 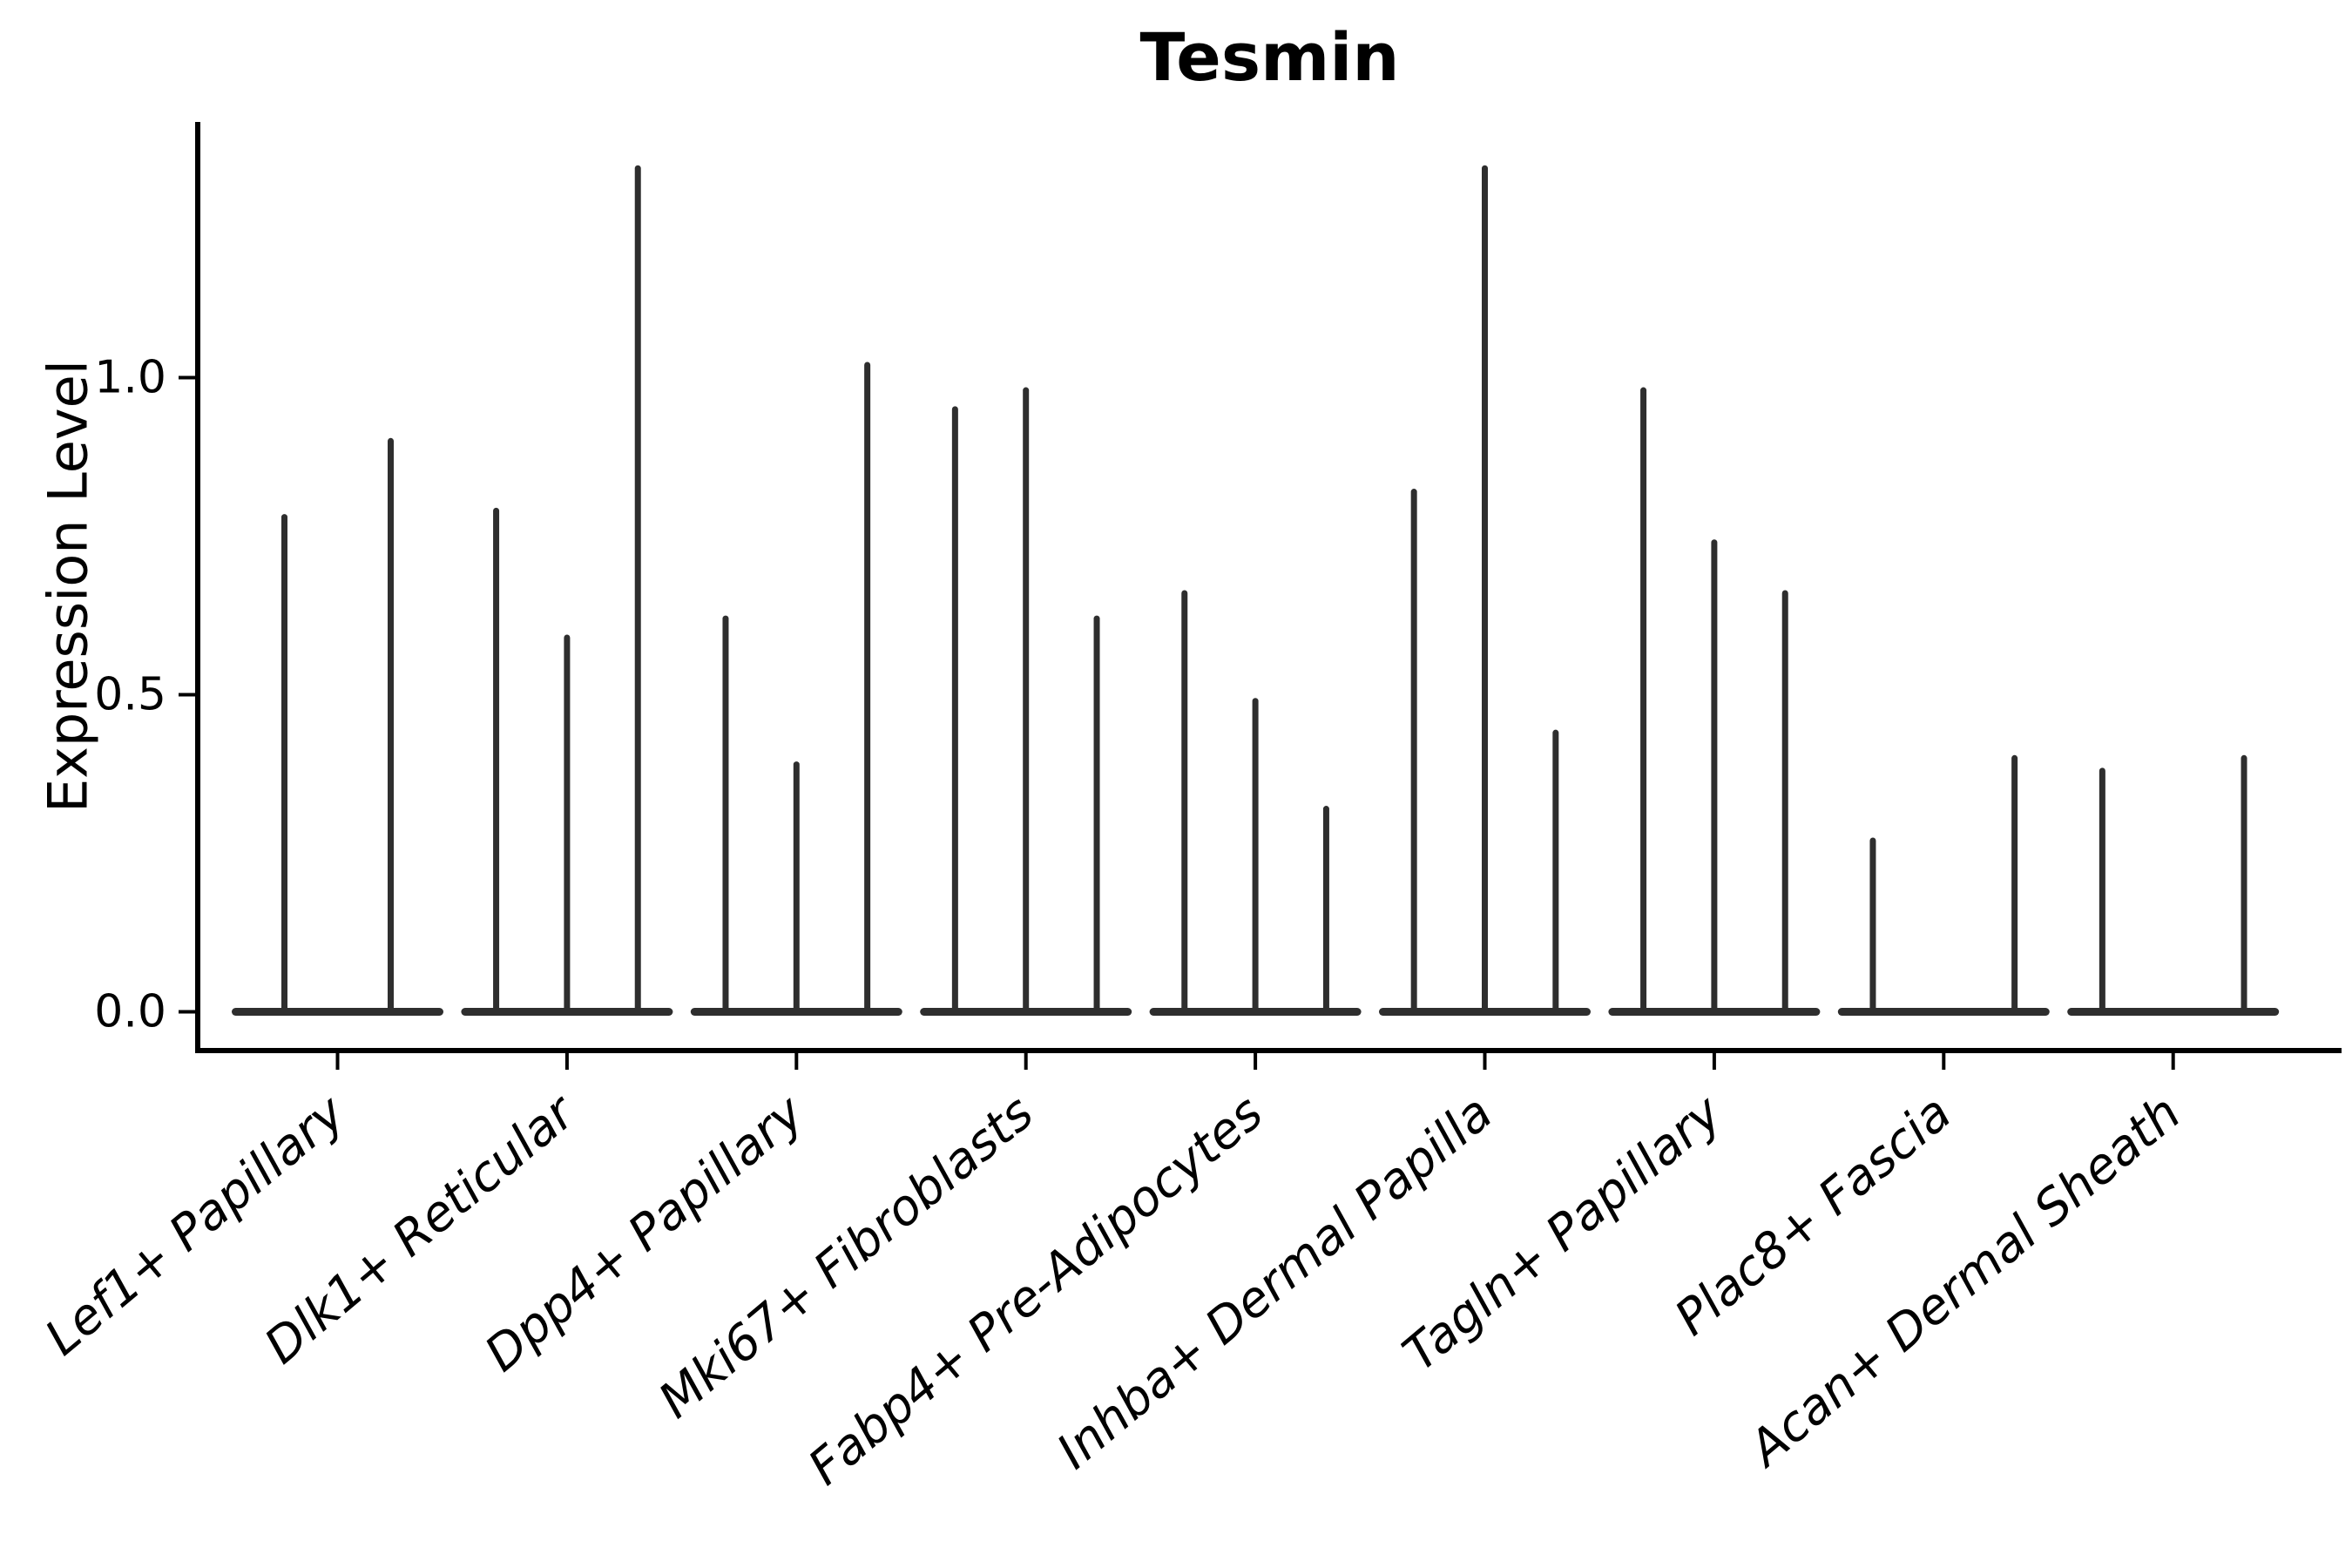 I want to click on y-tick-label: 0.5, so click(x=130, y=695).